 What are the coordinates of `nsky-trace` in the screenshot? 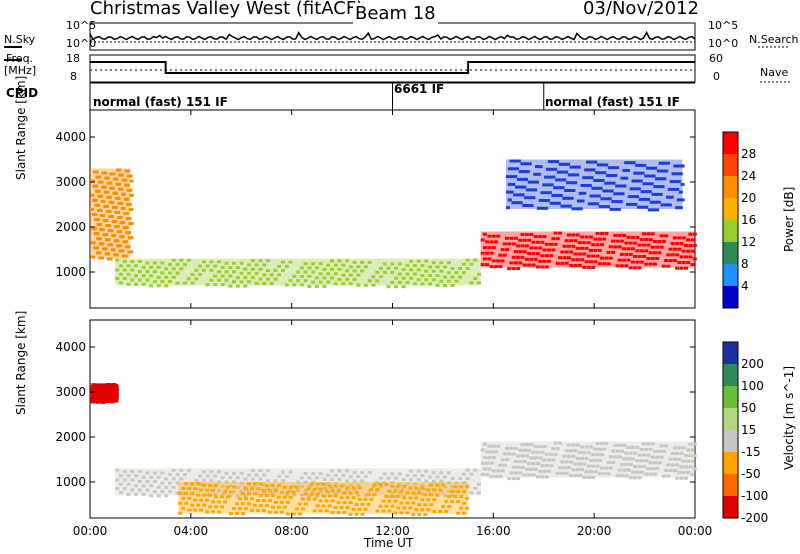 It's located at (392, 35).